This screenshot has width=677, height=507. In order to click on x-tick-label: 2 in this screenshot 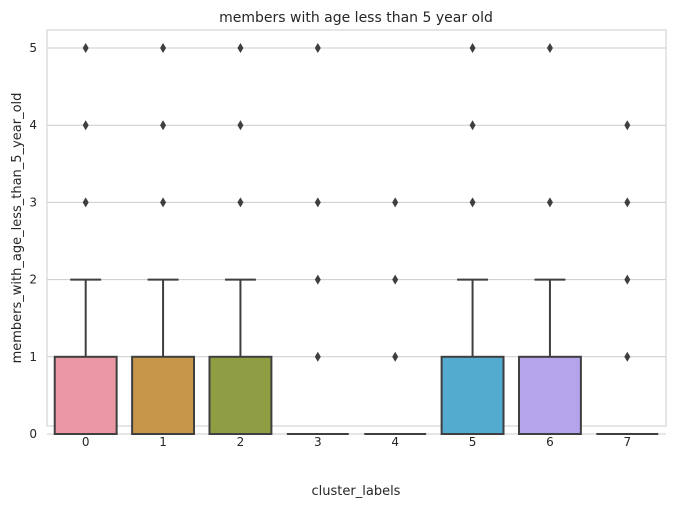, I will do `click(241, 442)`.